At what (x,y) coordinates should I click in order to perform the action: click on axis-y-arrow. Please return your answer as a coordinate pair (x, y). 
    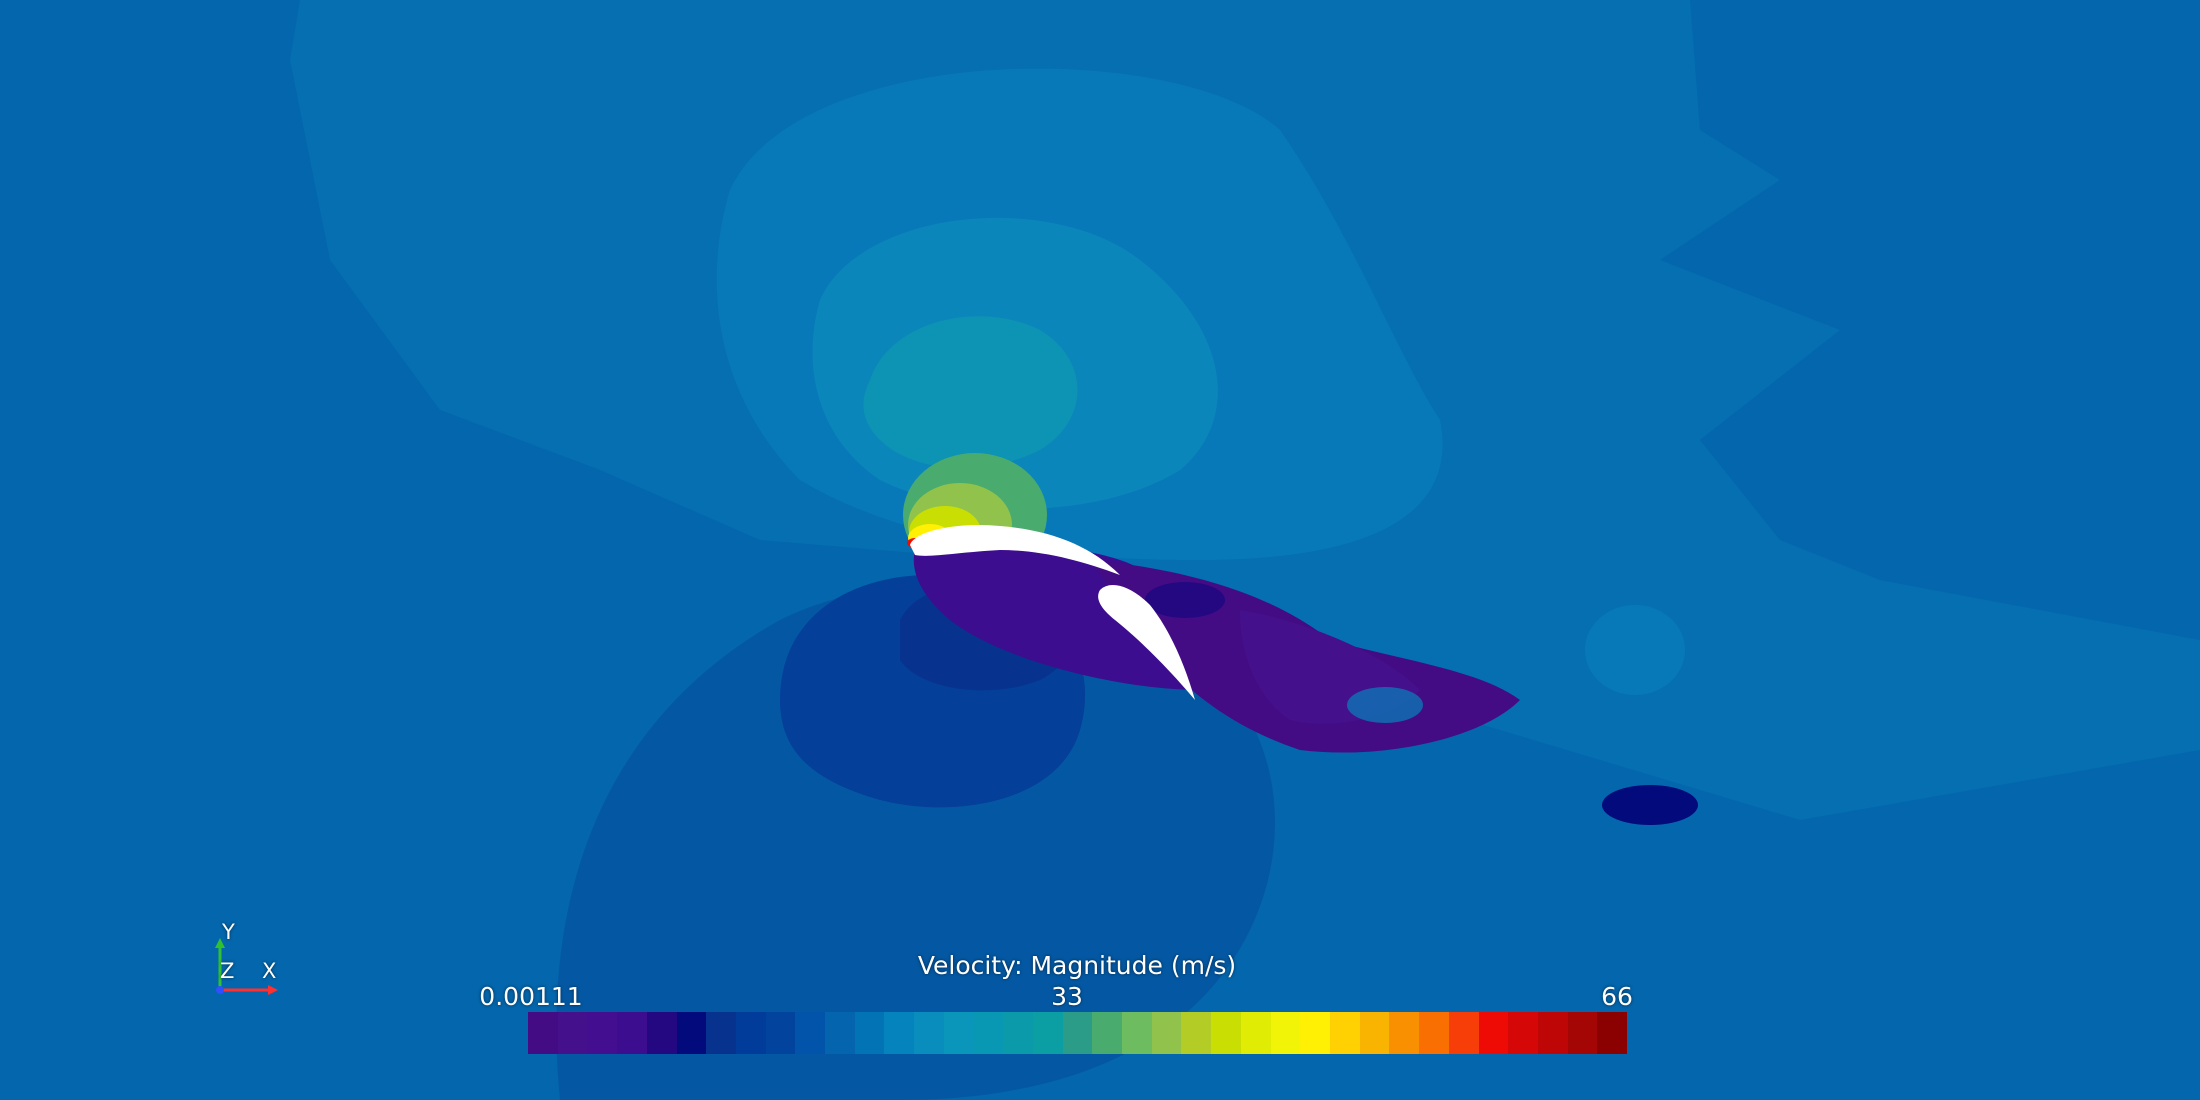
    Looking at the image, I should click on (220, 943).